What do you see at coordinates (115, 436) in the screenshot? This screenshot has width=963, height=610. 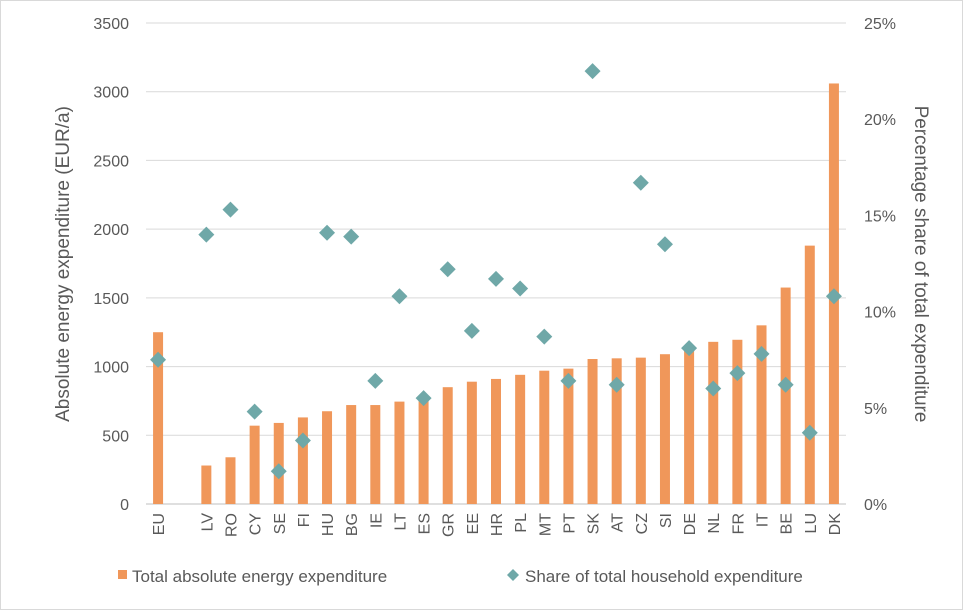 I see `left-tick-label: 500` at bounding box center [115, 436].